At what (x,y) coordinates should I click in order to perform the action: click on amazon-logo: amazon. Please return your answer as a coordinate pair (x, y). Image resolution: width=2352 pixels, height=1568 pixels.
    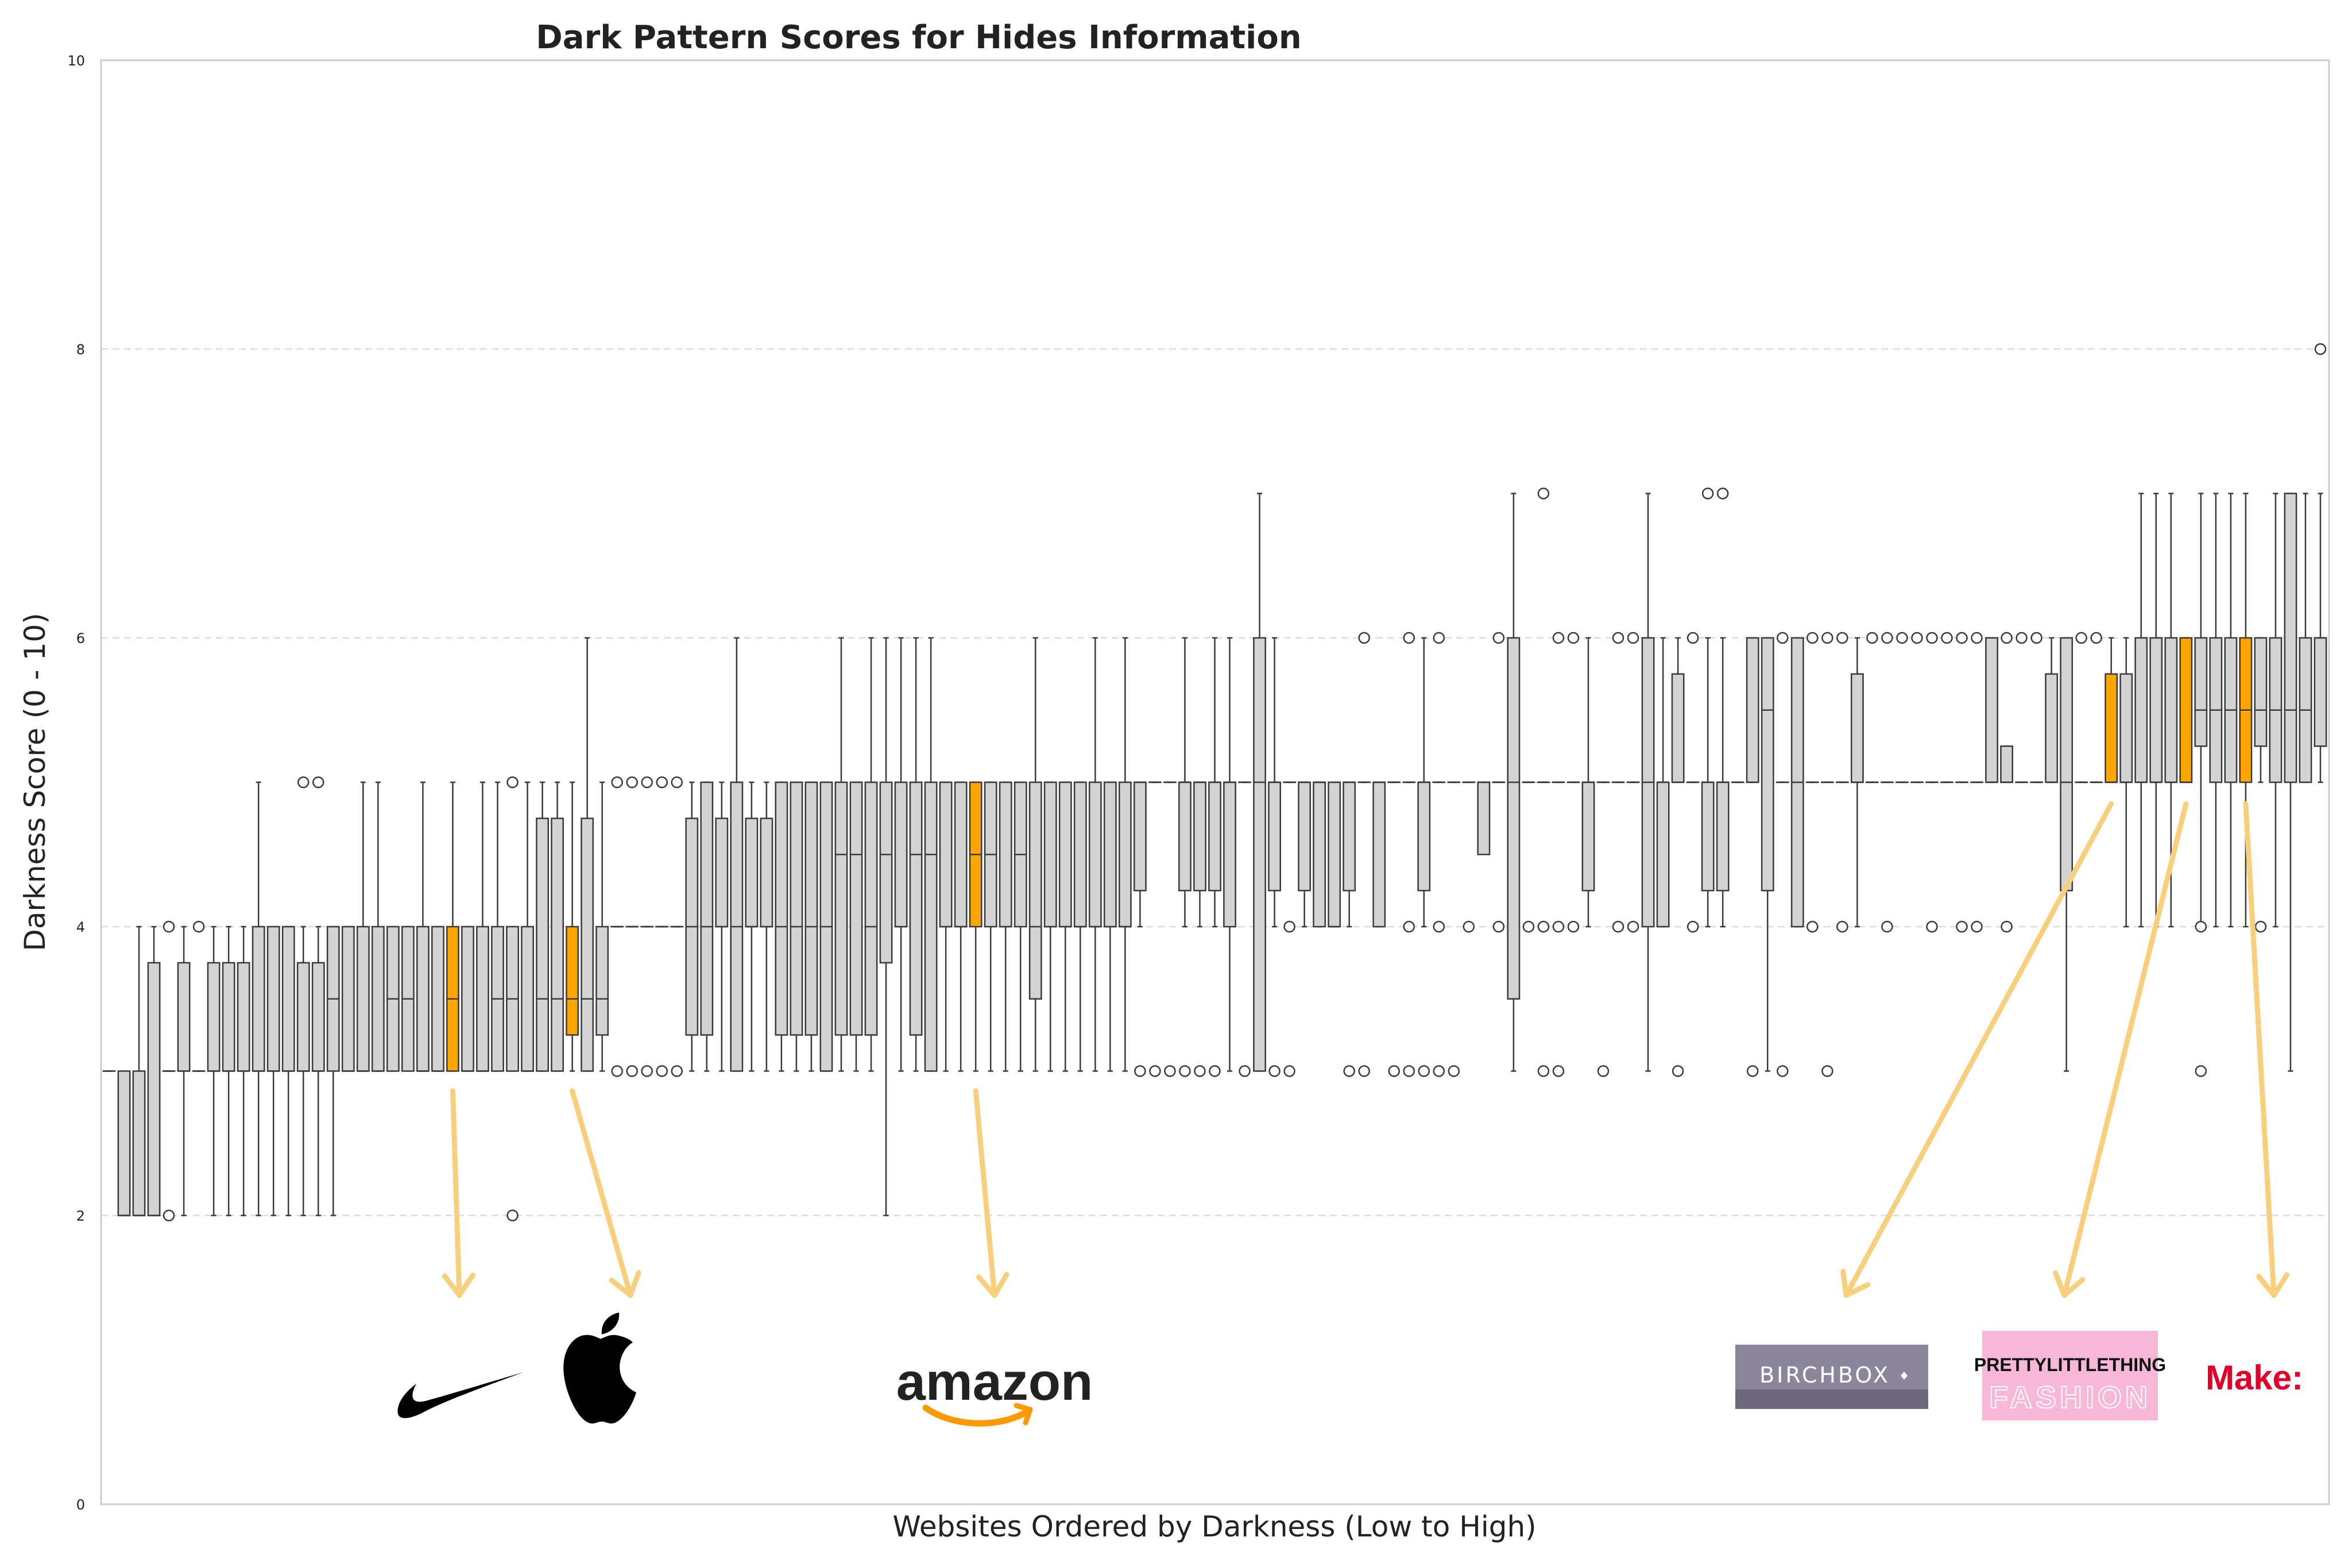
    Looking at the image, I should click on (994, 1390).